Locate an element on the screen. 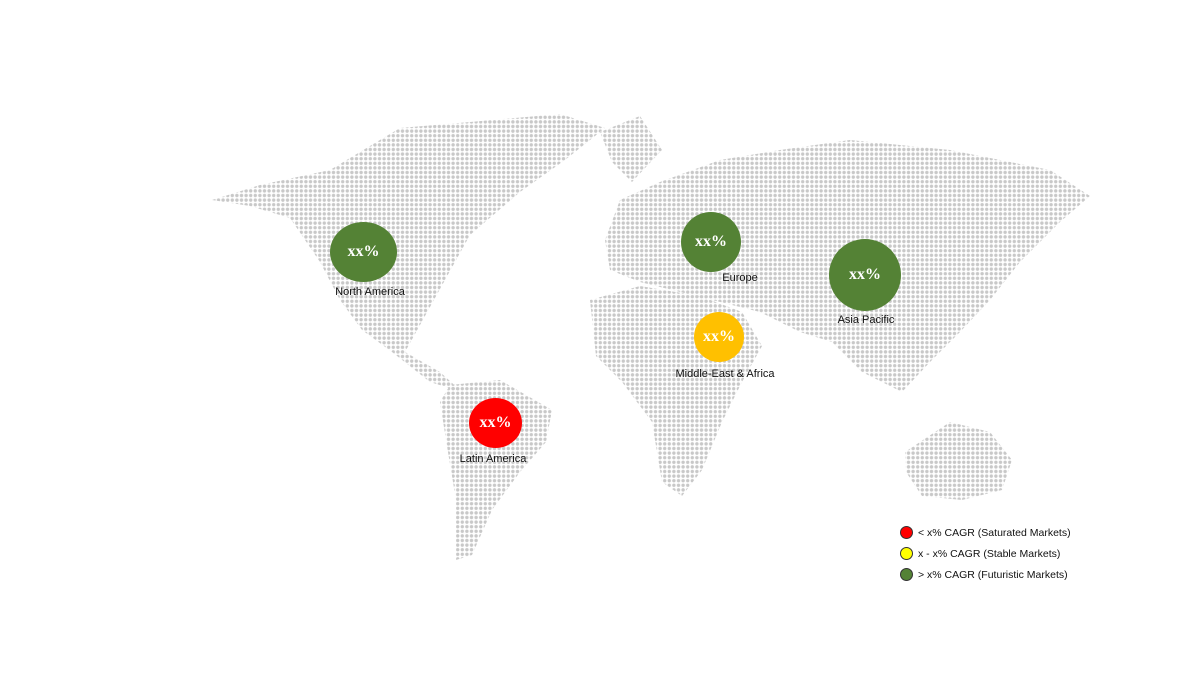 The image size is (1200, 675). greenland-landmass is located at coordinates (631, 149).